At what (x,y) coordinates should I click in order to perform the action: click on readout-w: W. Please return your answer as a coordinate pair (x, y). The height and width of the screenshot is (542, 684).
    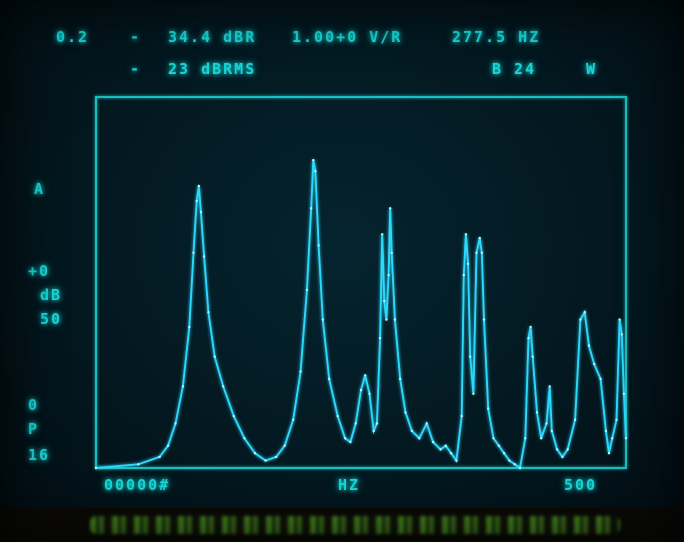
    Looking at the image, I should click on (592, 69).